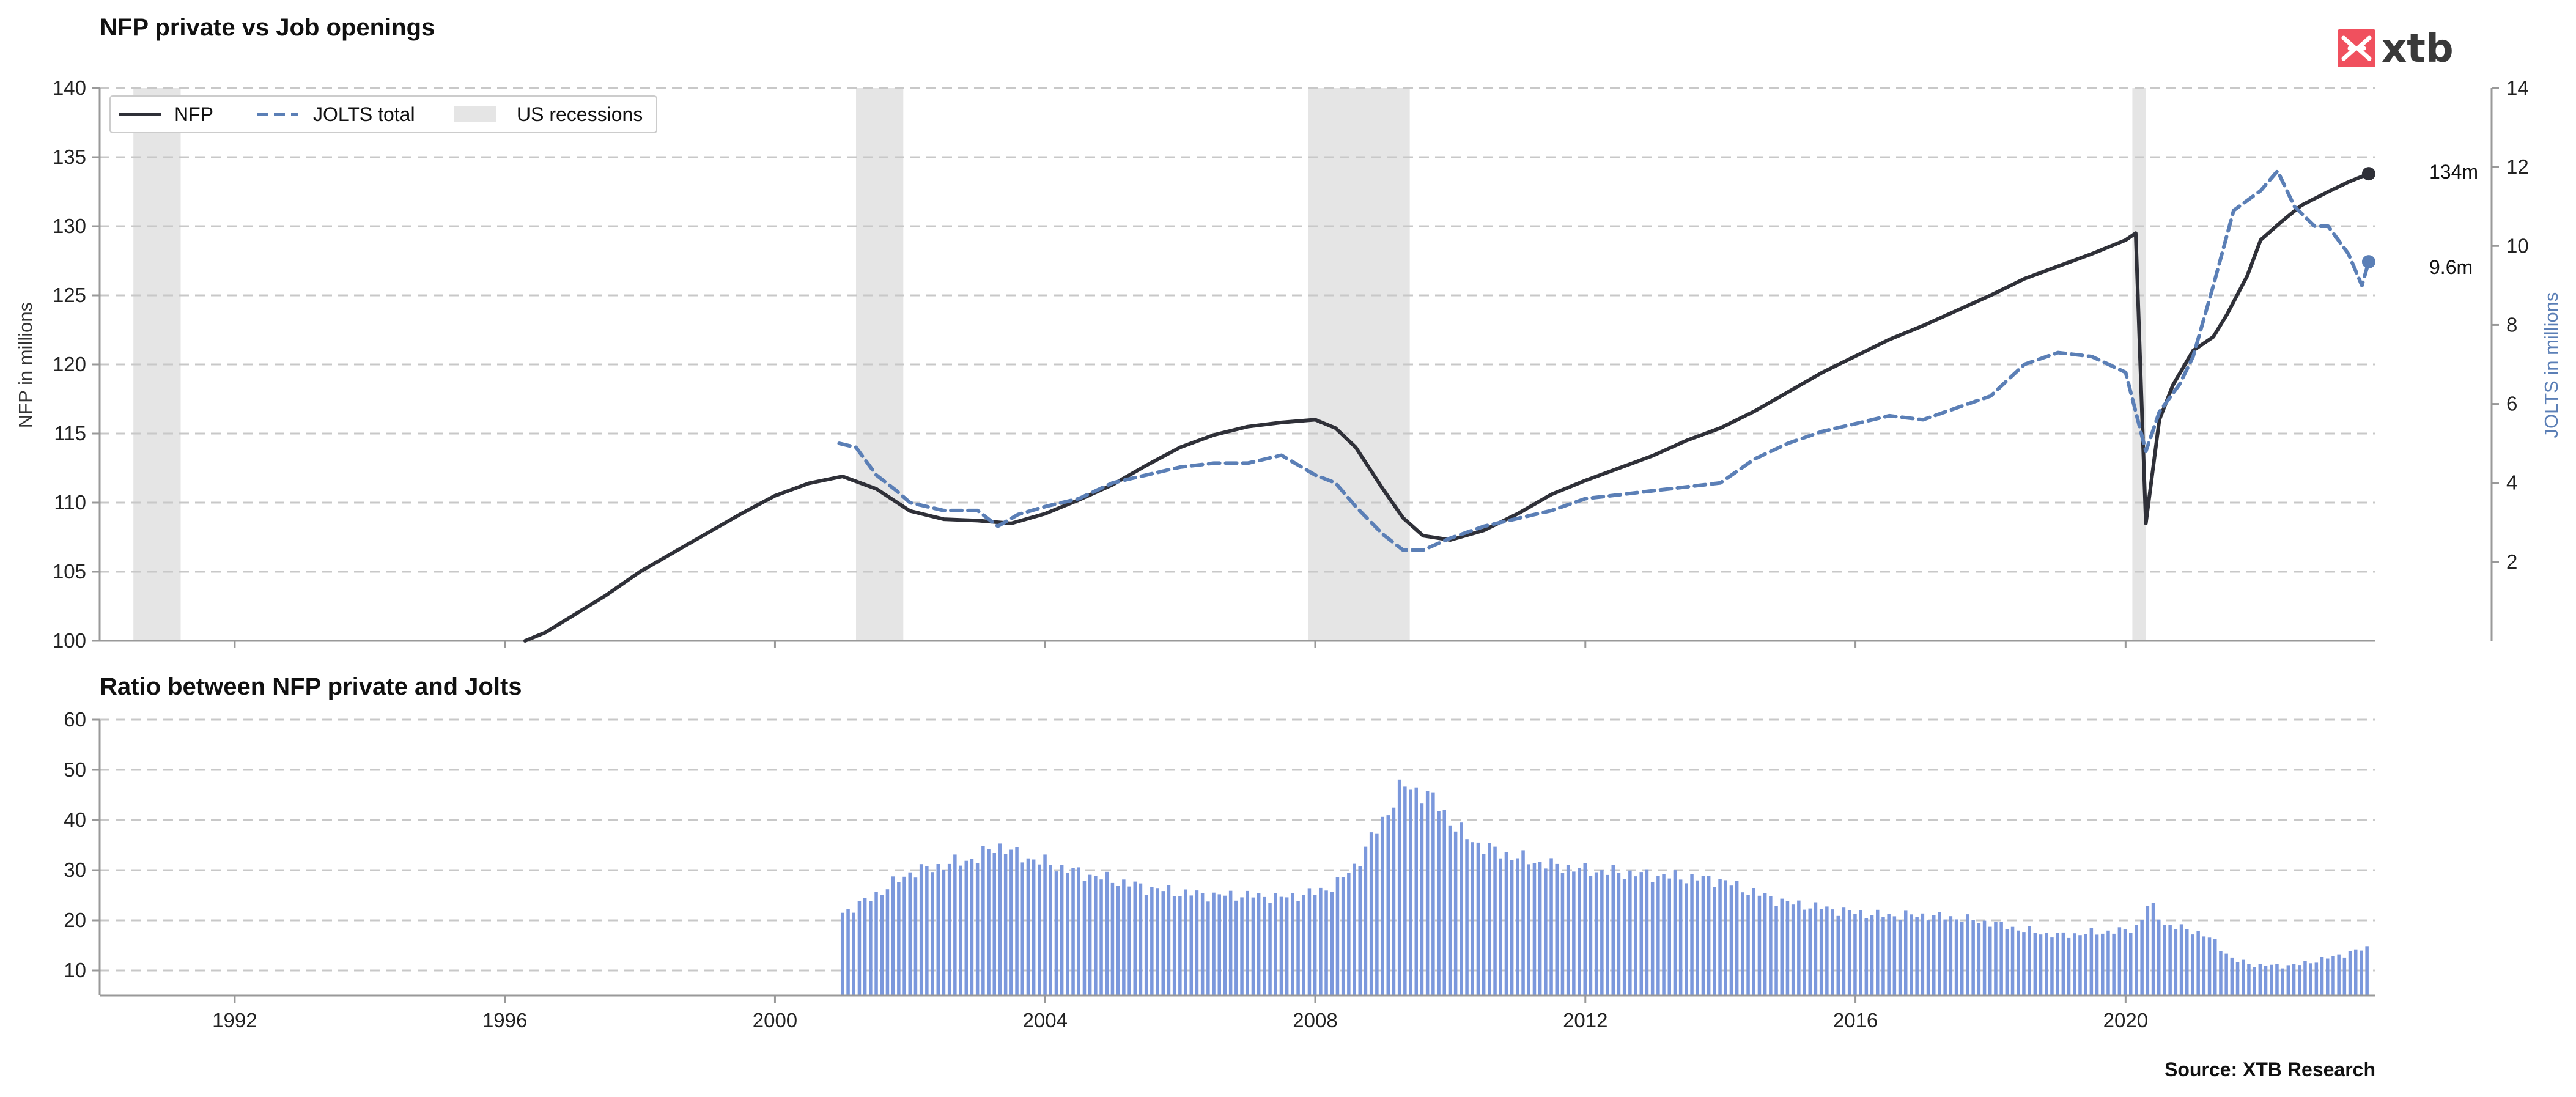 The image size is (2576, 1097). What do you see at coordinates (505, 1020) in the screenshot?
I see `x-tick-label: 1996` at bounding box center [505, 1020].